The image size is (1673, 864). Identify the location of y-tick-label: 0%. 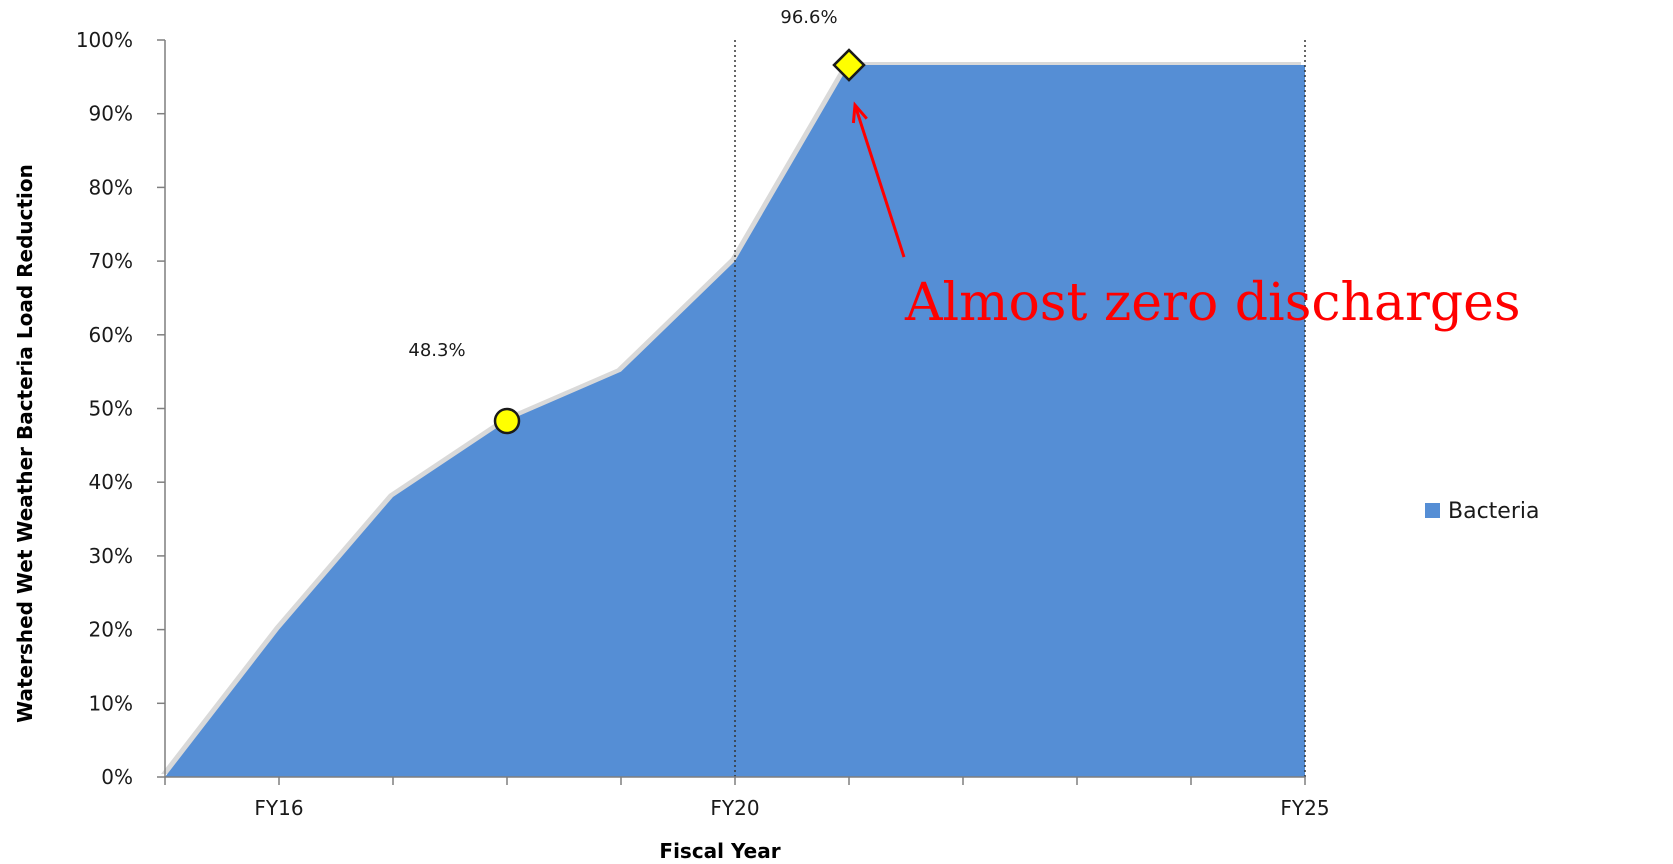
(117, 777).